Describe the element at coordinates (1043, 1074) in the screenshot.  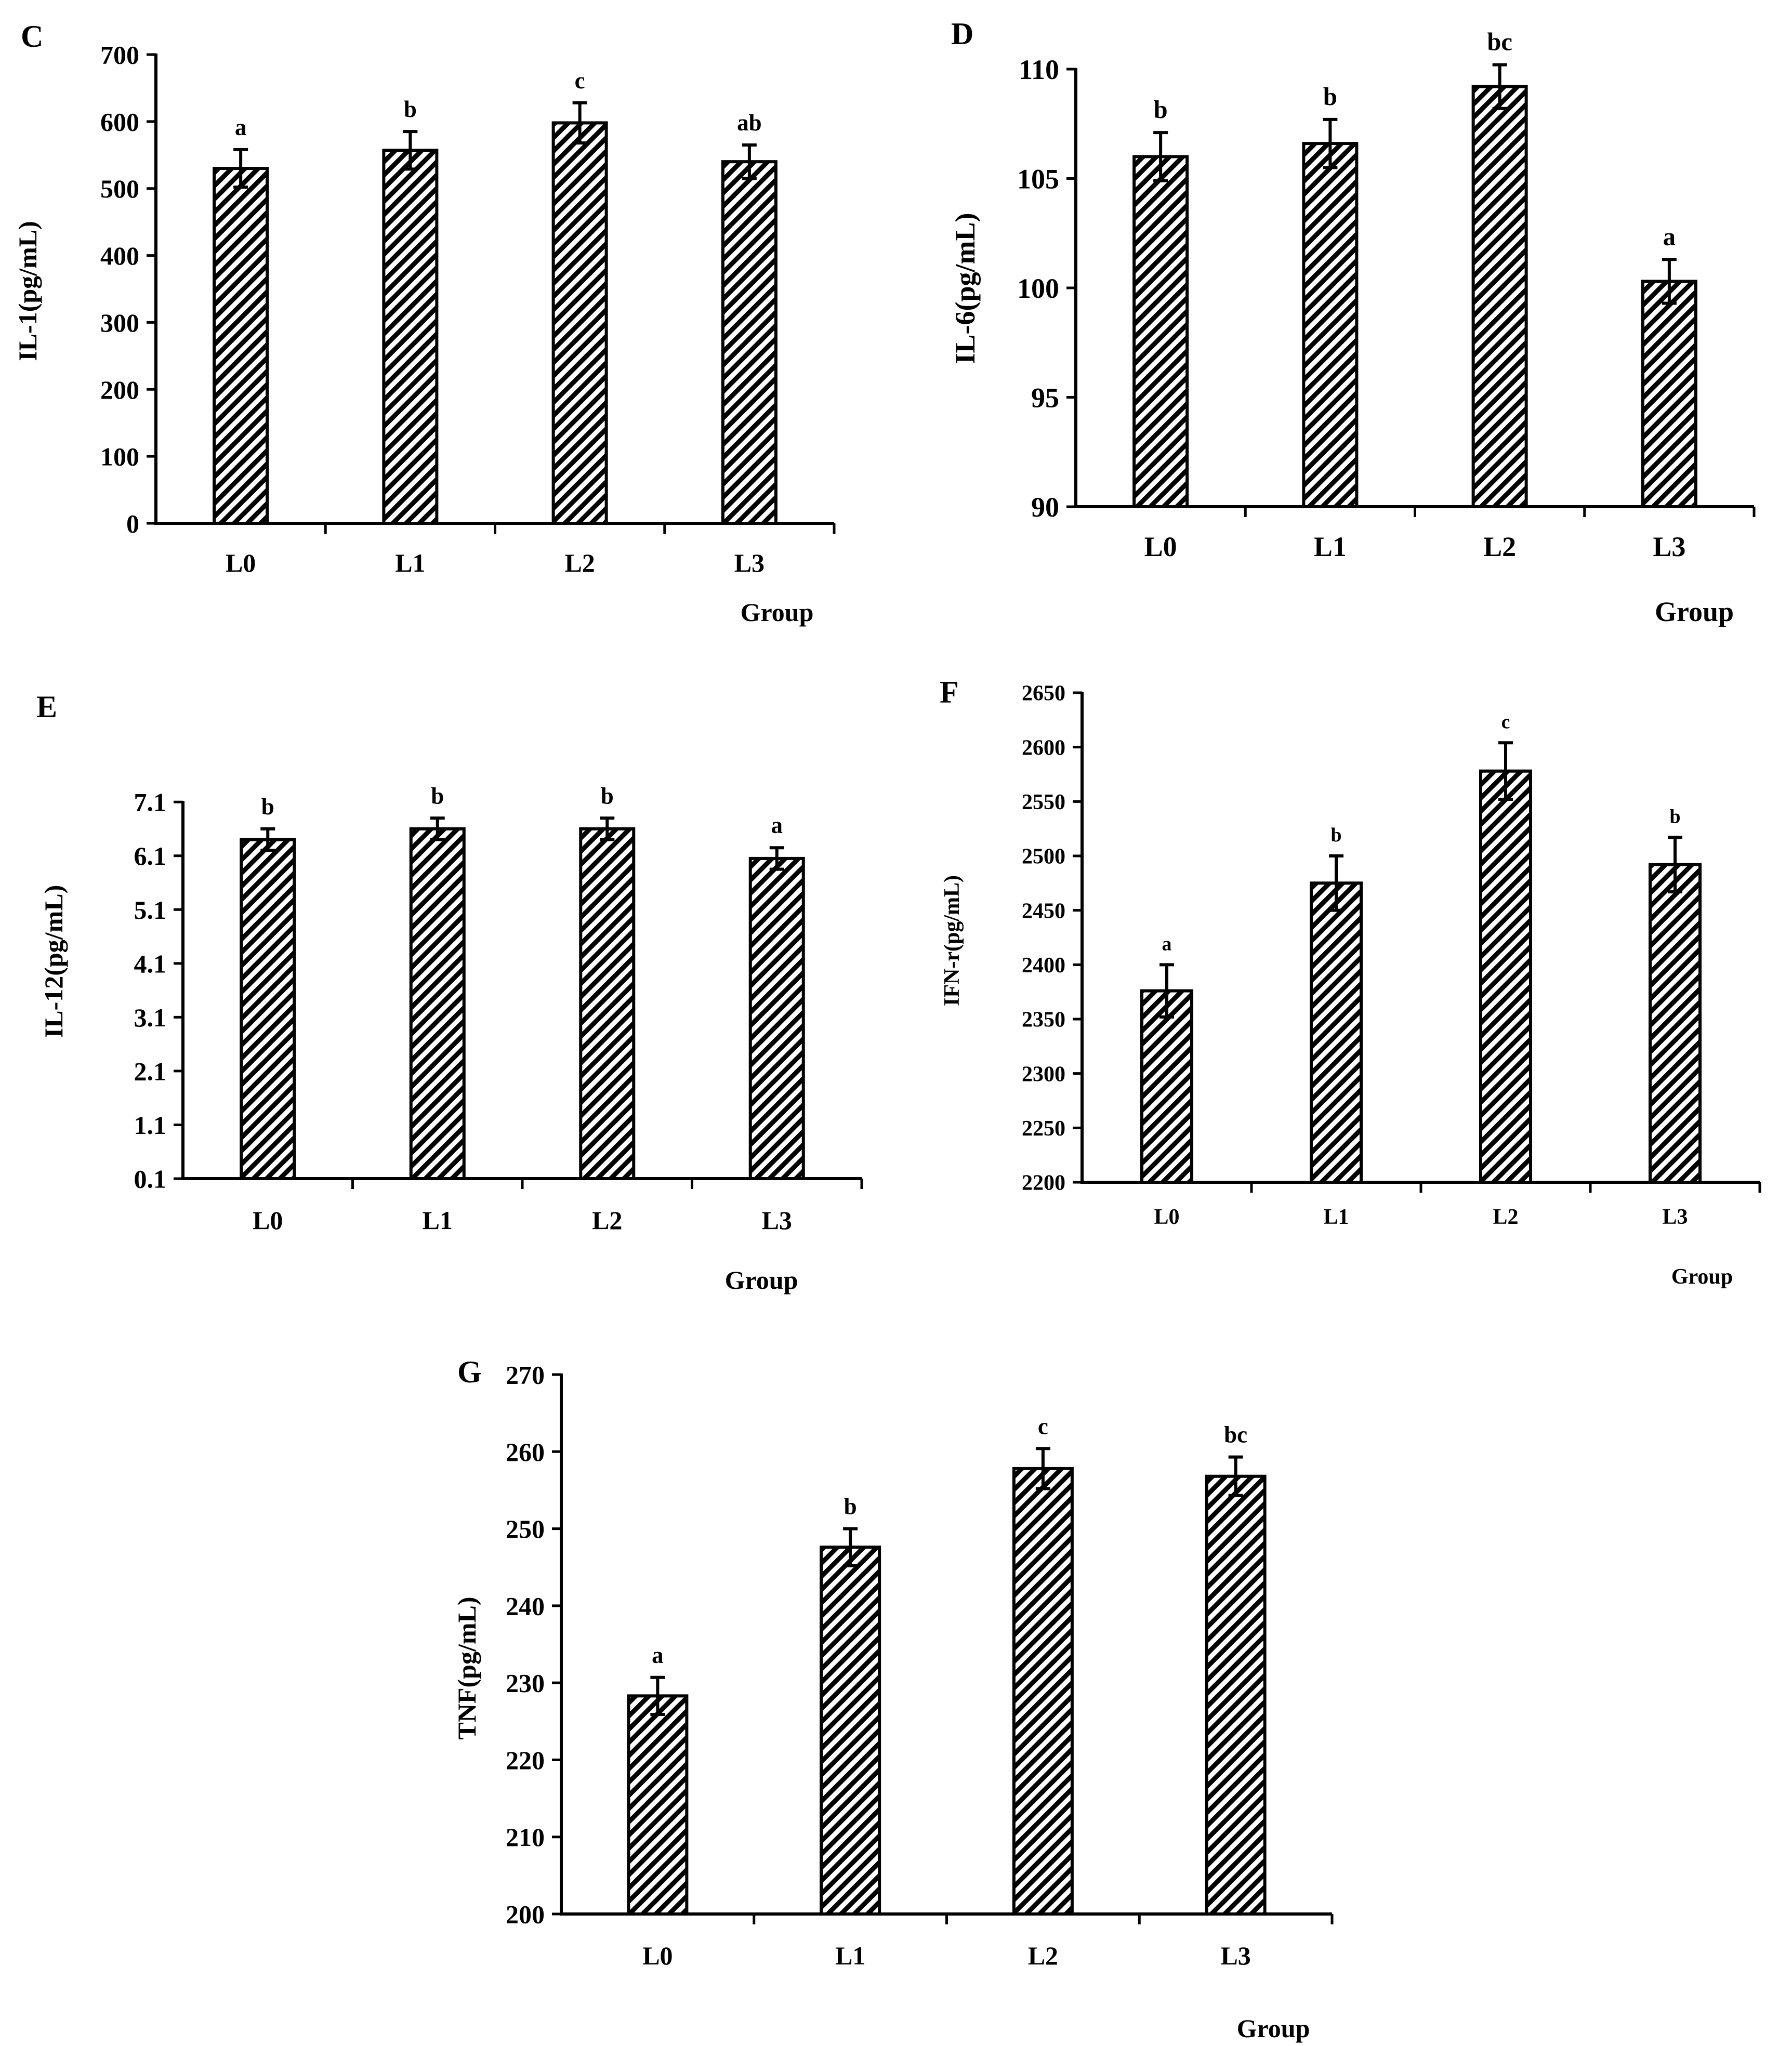
I see `y-tick-label: 2300` at that location.